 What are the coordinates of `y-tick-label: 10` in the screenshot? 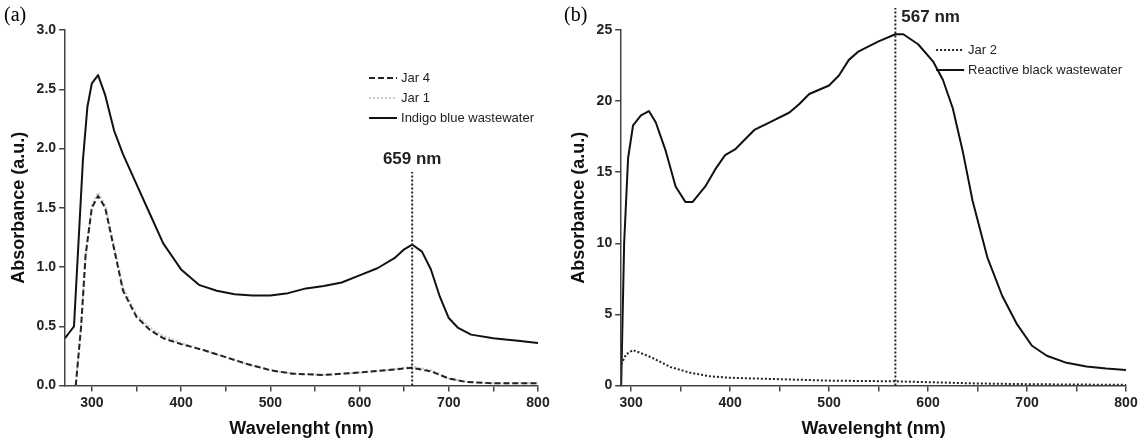 It's located at (604, 242).